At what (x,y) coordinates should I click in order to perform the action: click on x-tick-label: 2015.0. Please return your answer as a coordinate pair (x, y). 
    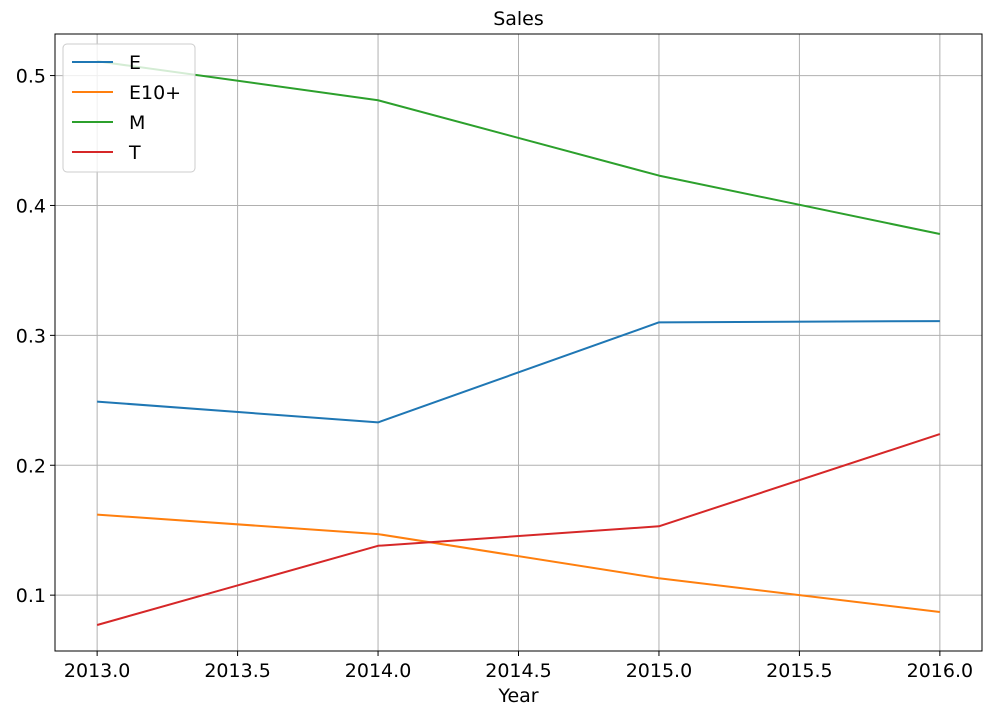
    Looking at the image, I should click on (659, 671).